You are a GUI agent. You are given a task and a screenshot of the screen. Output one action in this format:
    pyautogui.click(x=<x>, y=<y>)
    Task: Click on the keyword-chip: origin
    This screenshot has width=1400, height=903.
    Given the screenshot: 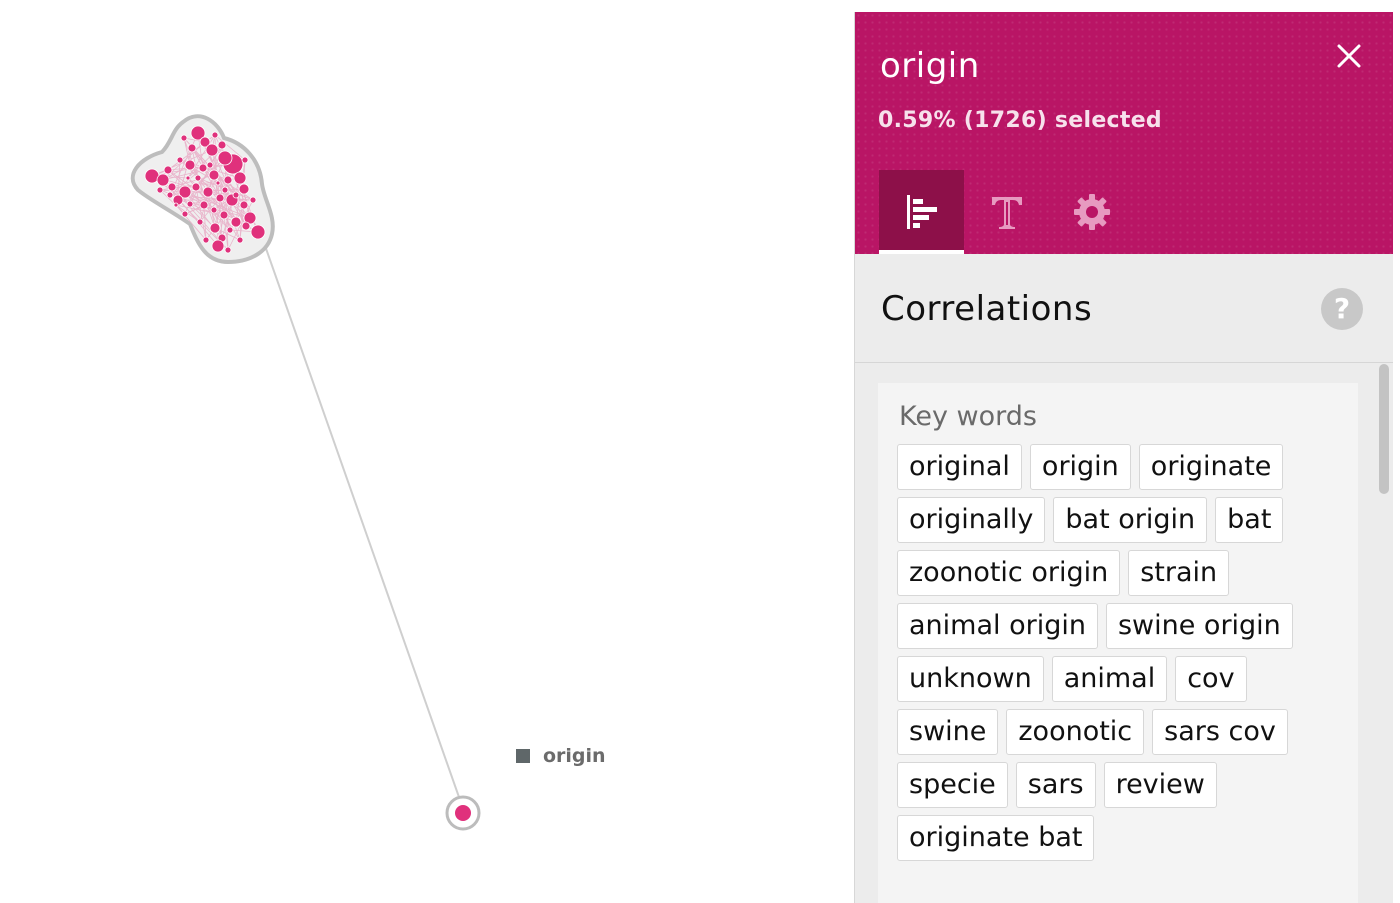 What is the action you would take?
    pyautogui.click(x=1080, y=467)
    